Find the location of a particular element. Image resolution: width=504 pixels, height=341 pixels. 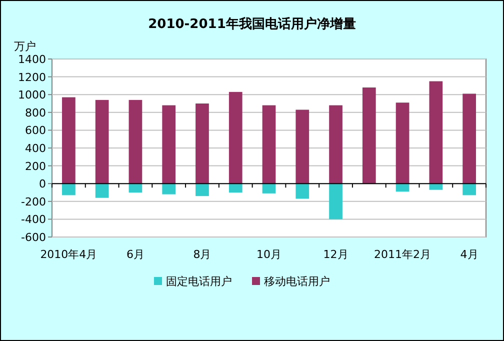

legend-label: 移动电话用户 is located at coordinates (297, 281).